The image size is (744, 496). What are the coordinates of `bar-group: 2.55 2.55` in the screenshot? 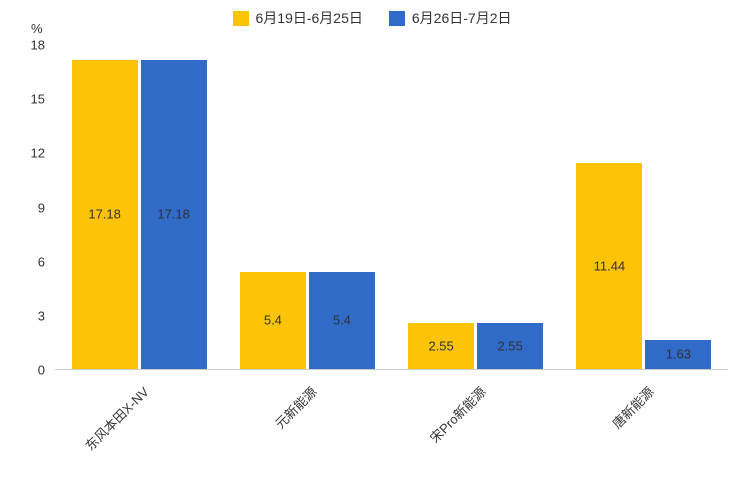 It's located at (476, 207).